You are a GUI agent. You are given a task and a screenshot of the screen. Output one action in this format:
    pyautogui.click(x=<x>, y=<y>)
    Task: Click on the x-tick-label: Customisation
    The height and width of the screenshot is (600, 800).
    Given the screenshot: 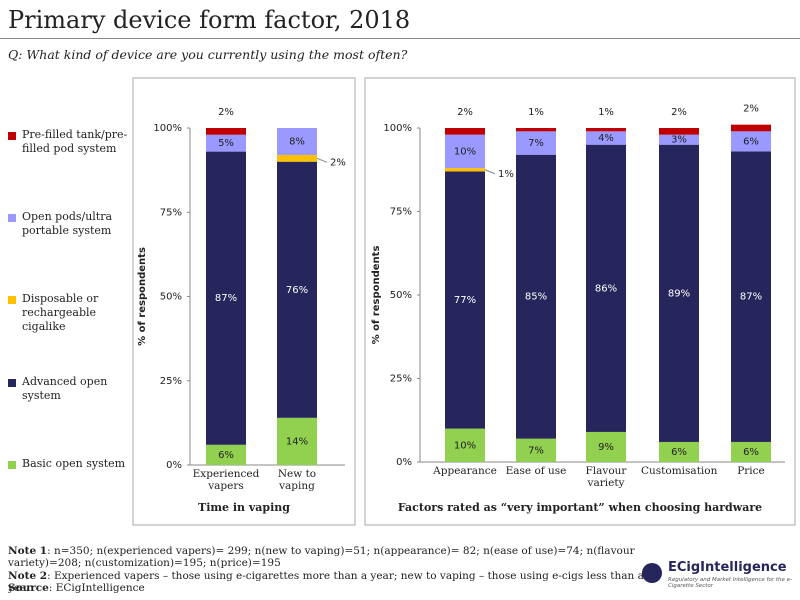 What is the action you would take?
    pyautogui.click(x=679, y=471)
    